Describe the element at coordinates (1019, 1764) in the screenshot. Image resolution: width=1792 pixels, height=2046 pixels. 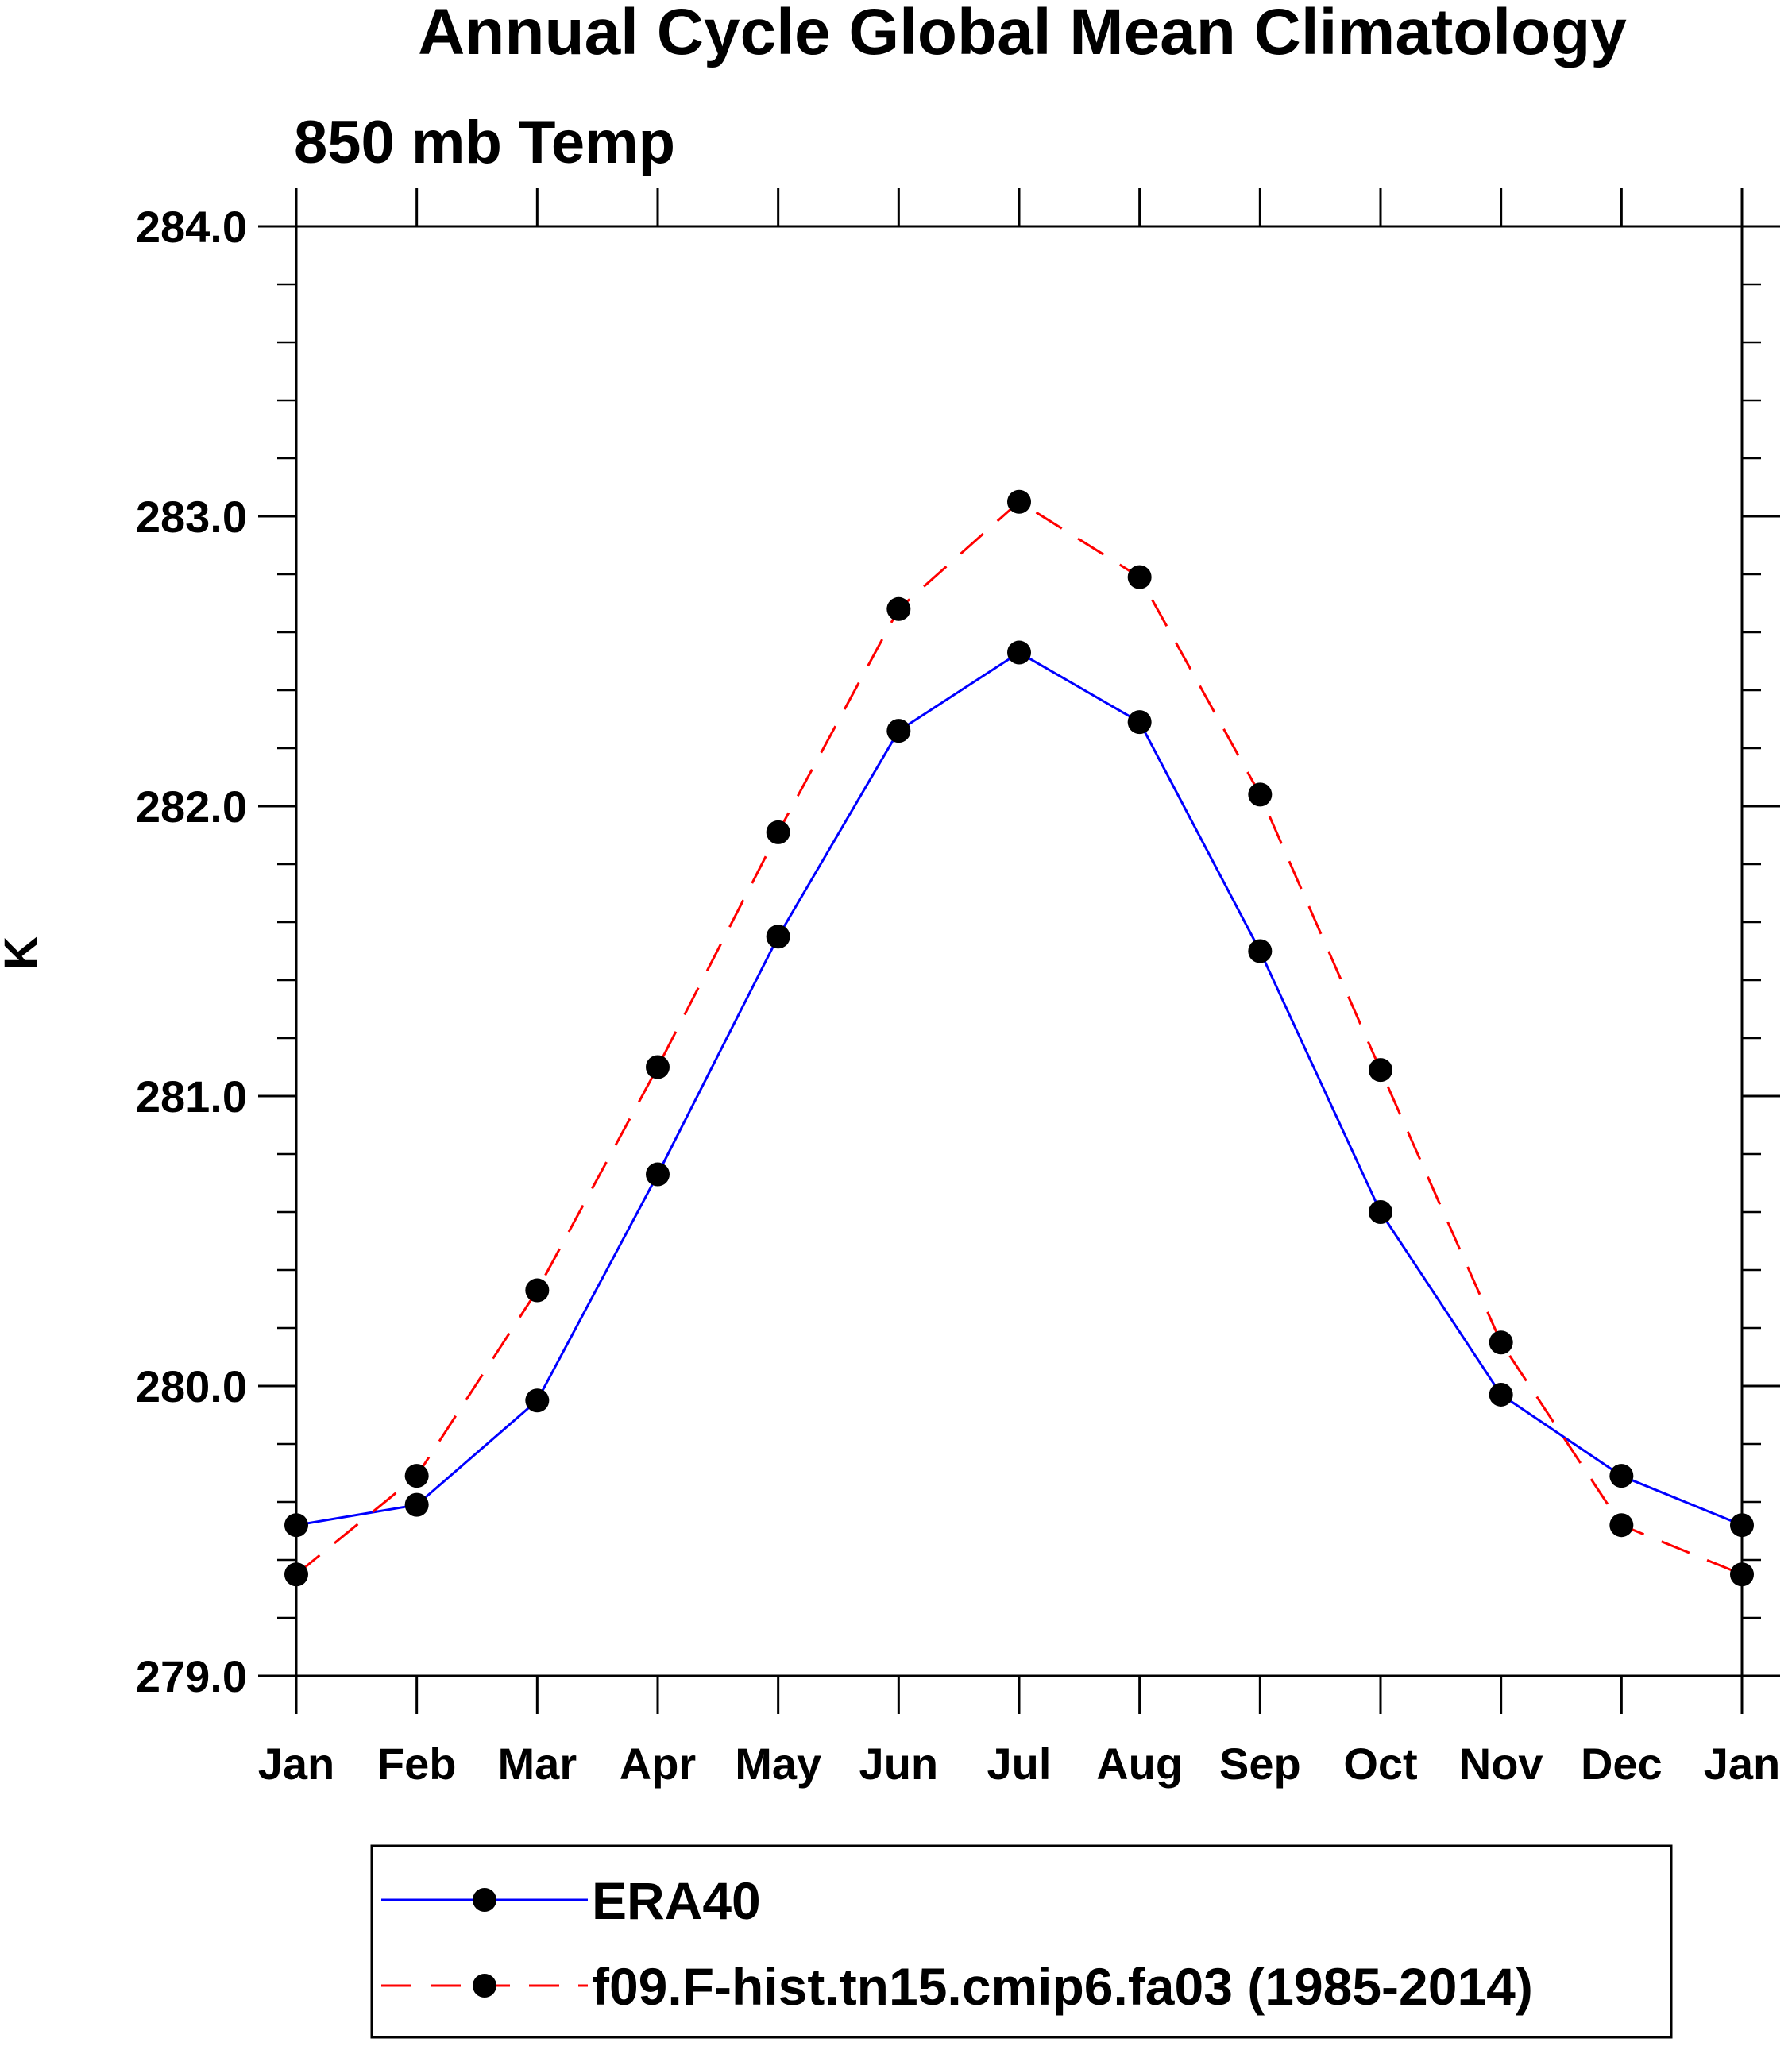
I see `x-tick-label: Jul` at that location.